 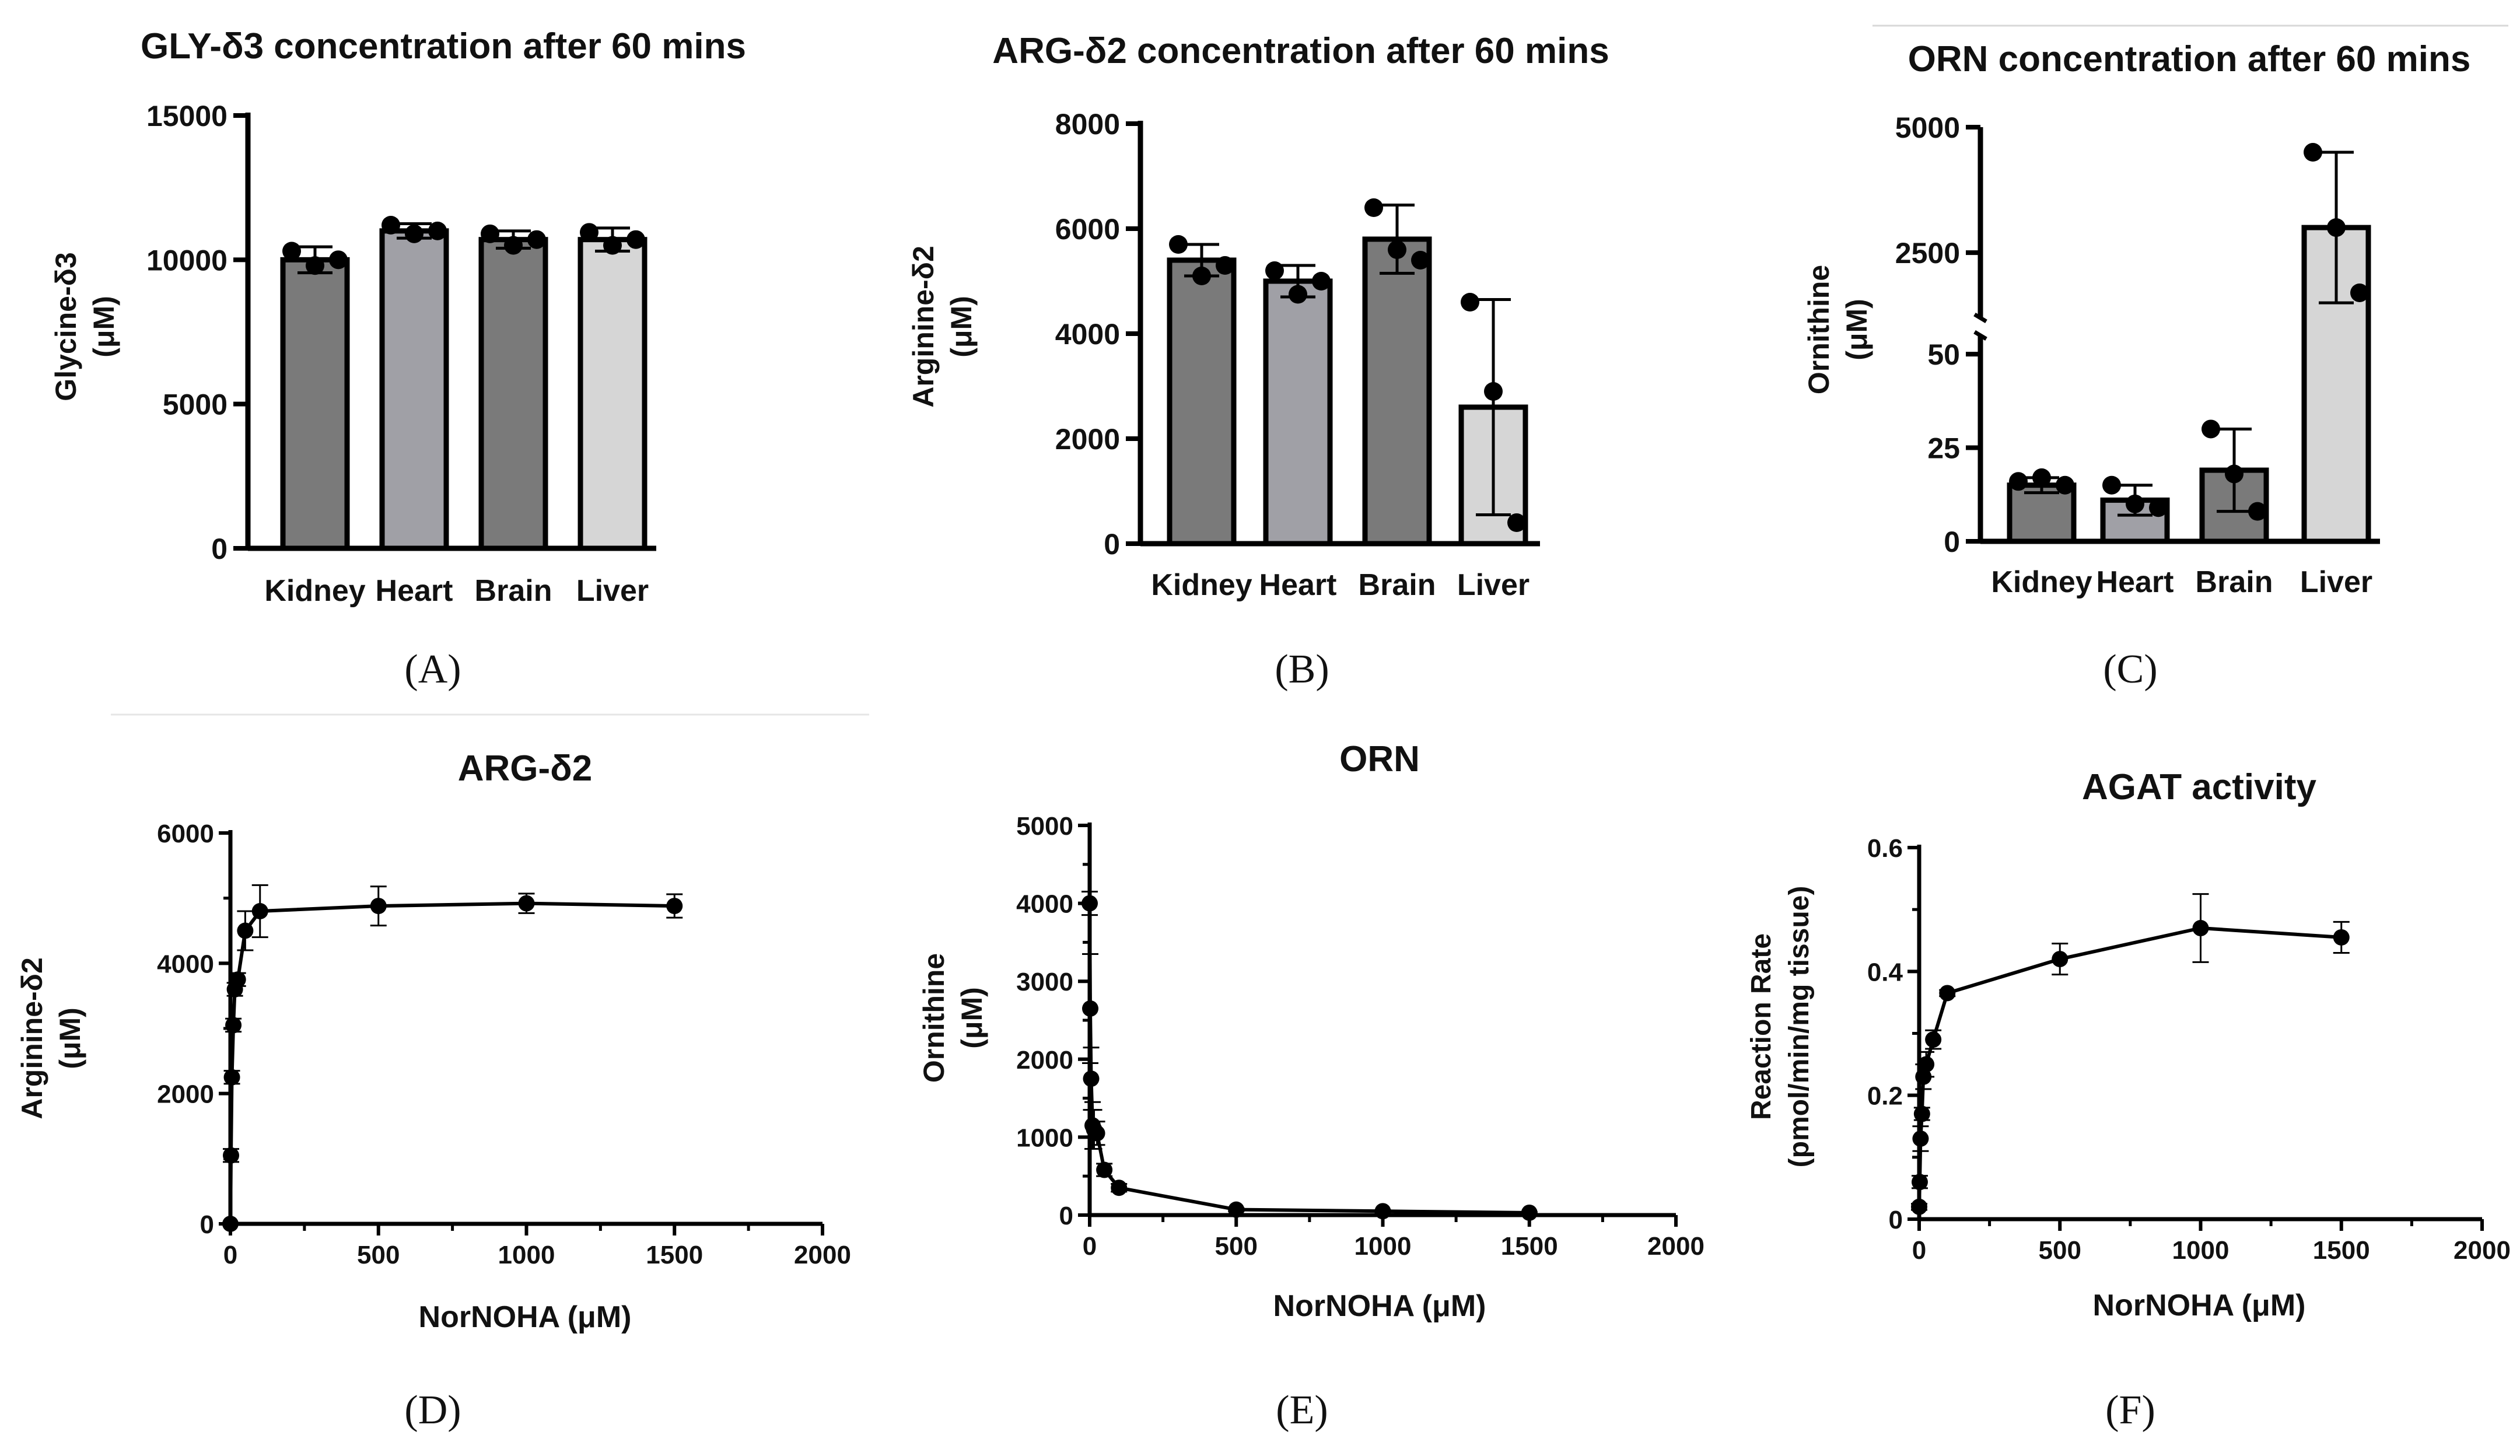 What do you see at coordinates (934, 1018) in the screenshot?
I see `panel-e-ylabel-line1: Ornithine` at bounding box center [934, 1018].